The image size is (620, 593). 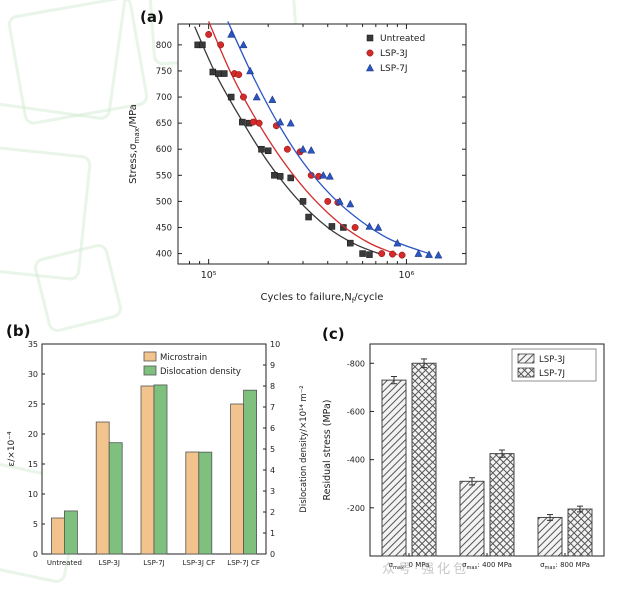 What do you see at coordinates (565, 566) in the screenshot?
I see `svg-text: σmax: 800 MPa` at bounding box center [565, 566].